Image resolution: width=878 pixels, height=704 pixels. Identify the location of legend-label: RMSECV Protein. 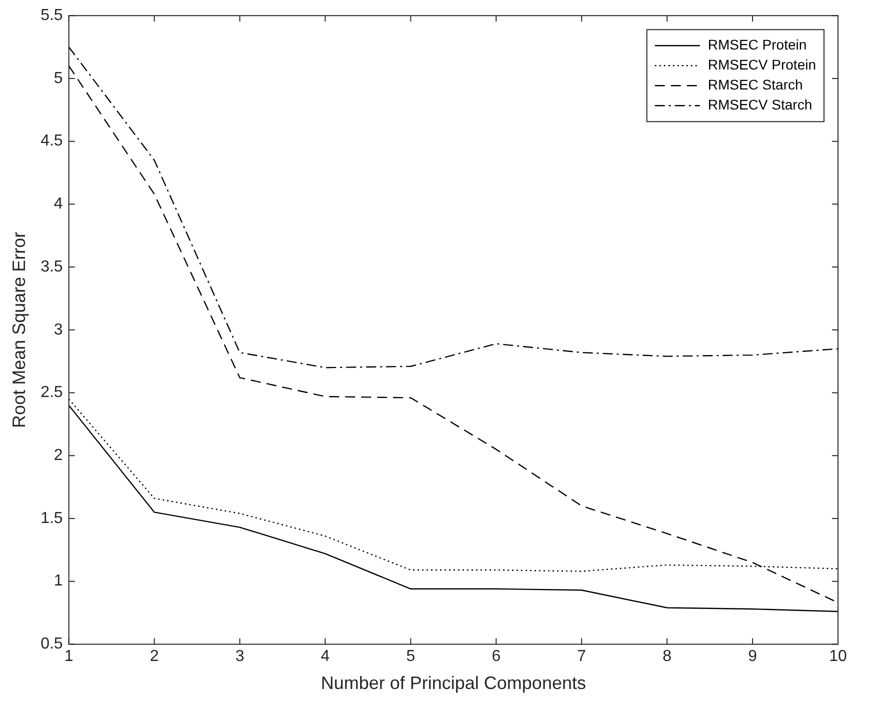
(762, 64).